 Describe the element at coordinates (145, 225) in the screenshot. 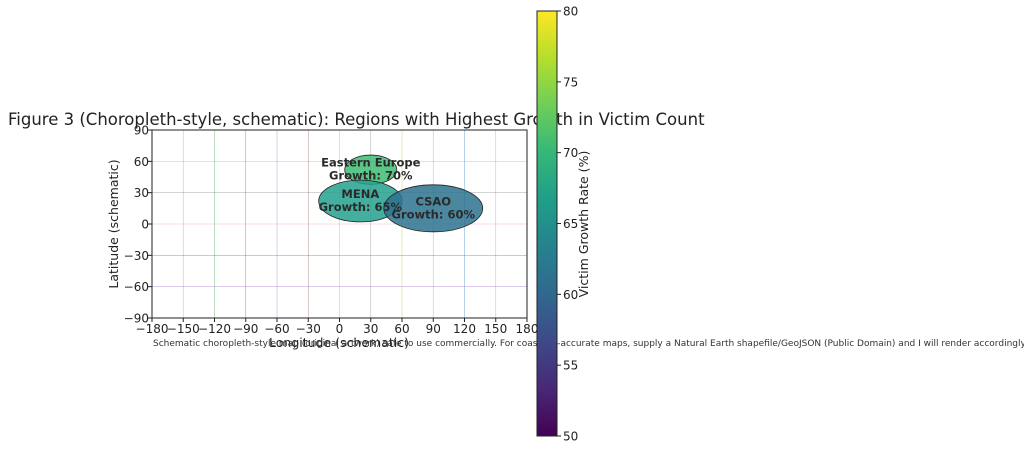

I see `y-tick-label: 0` at that location.